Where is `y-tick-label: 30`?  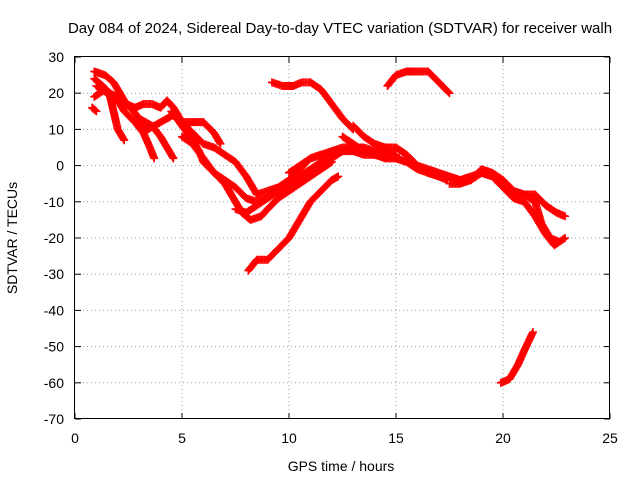 y-tick-label: 30 is located at coordinates (56, 57).